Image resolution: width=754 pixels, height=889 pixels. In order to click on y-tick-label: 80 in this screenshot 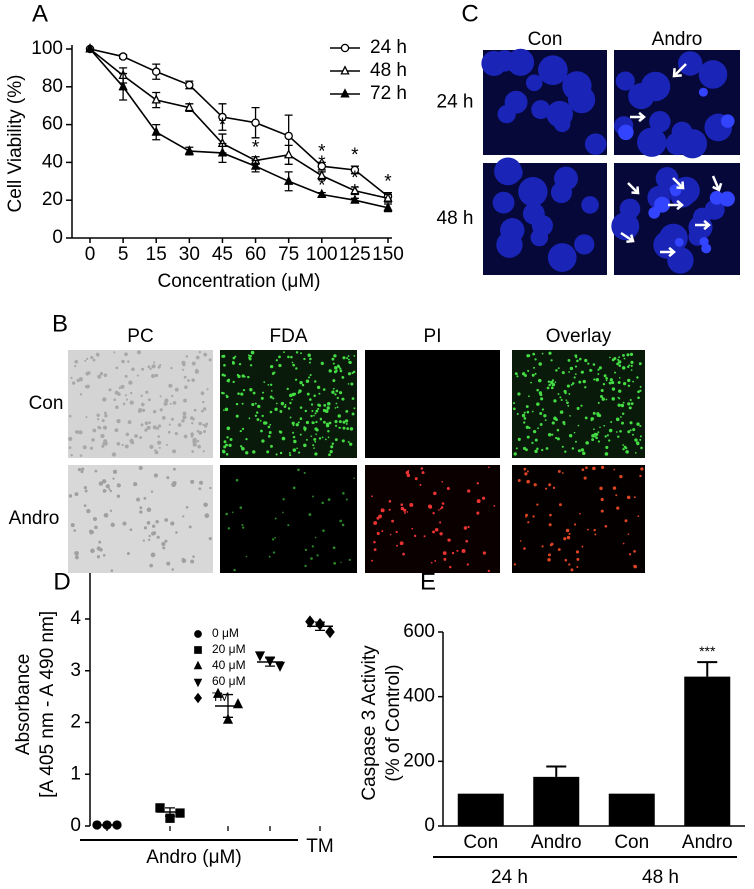, I will do `click(52, 86)`.